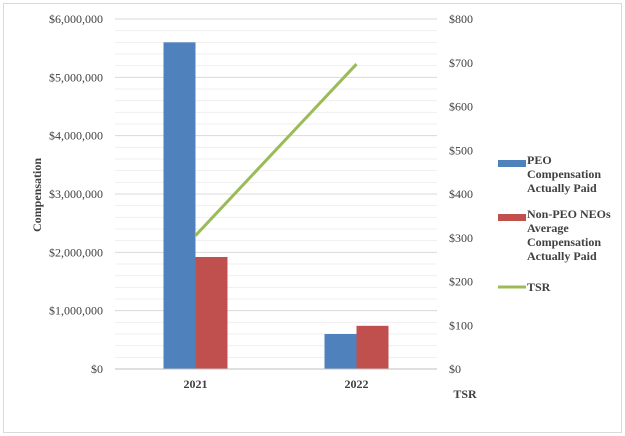  I want to click on y-tick-label: $6,000,000, so click(76, 19).